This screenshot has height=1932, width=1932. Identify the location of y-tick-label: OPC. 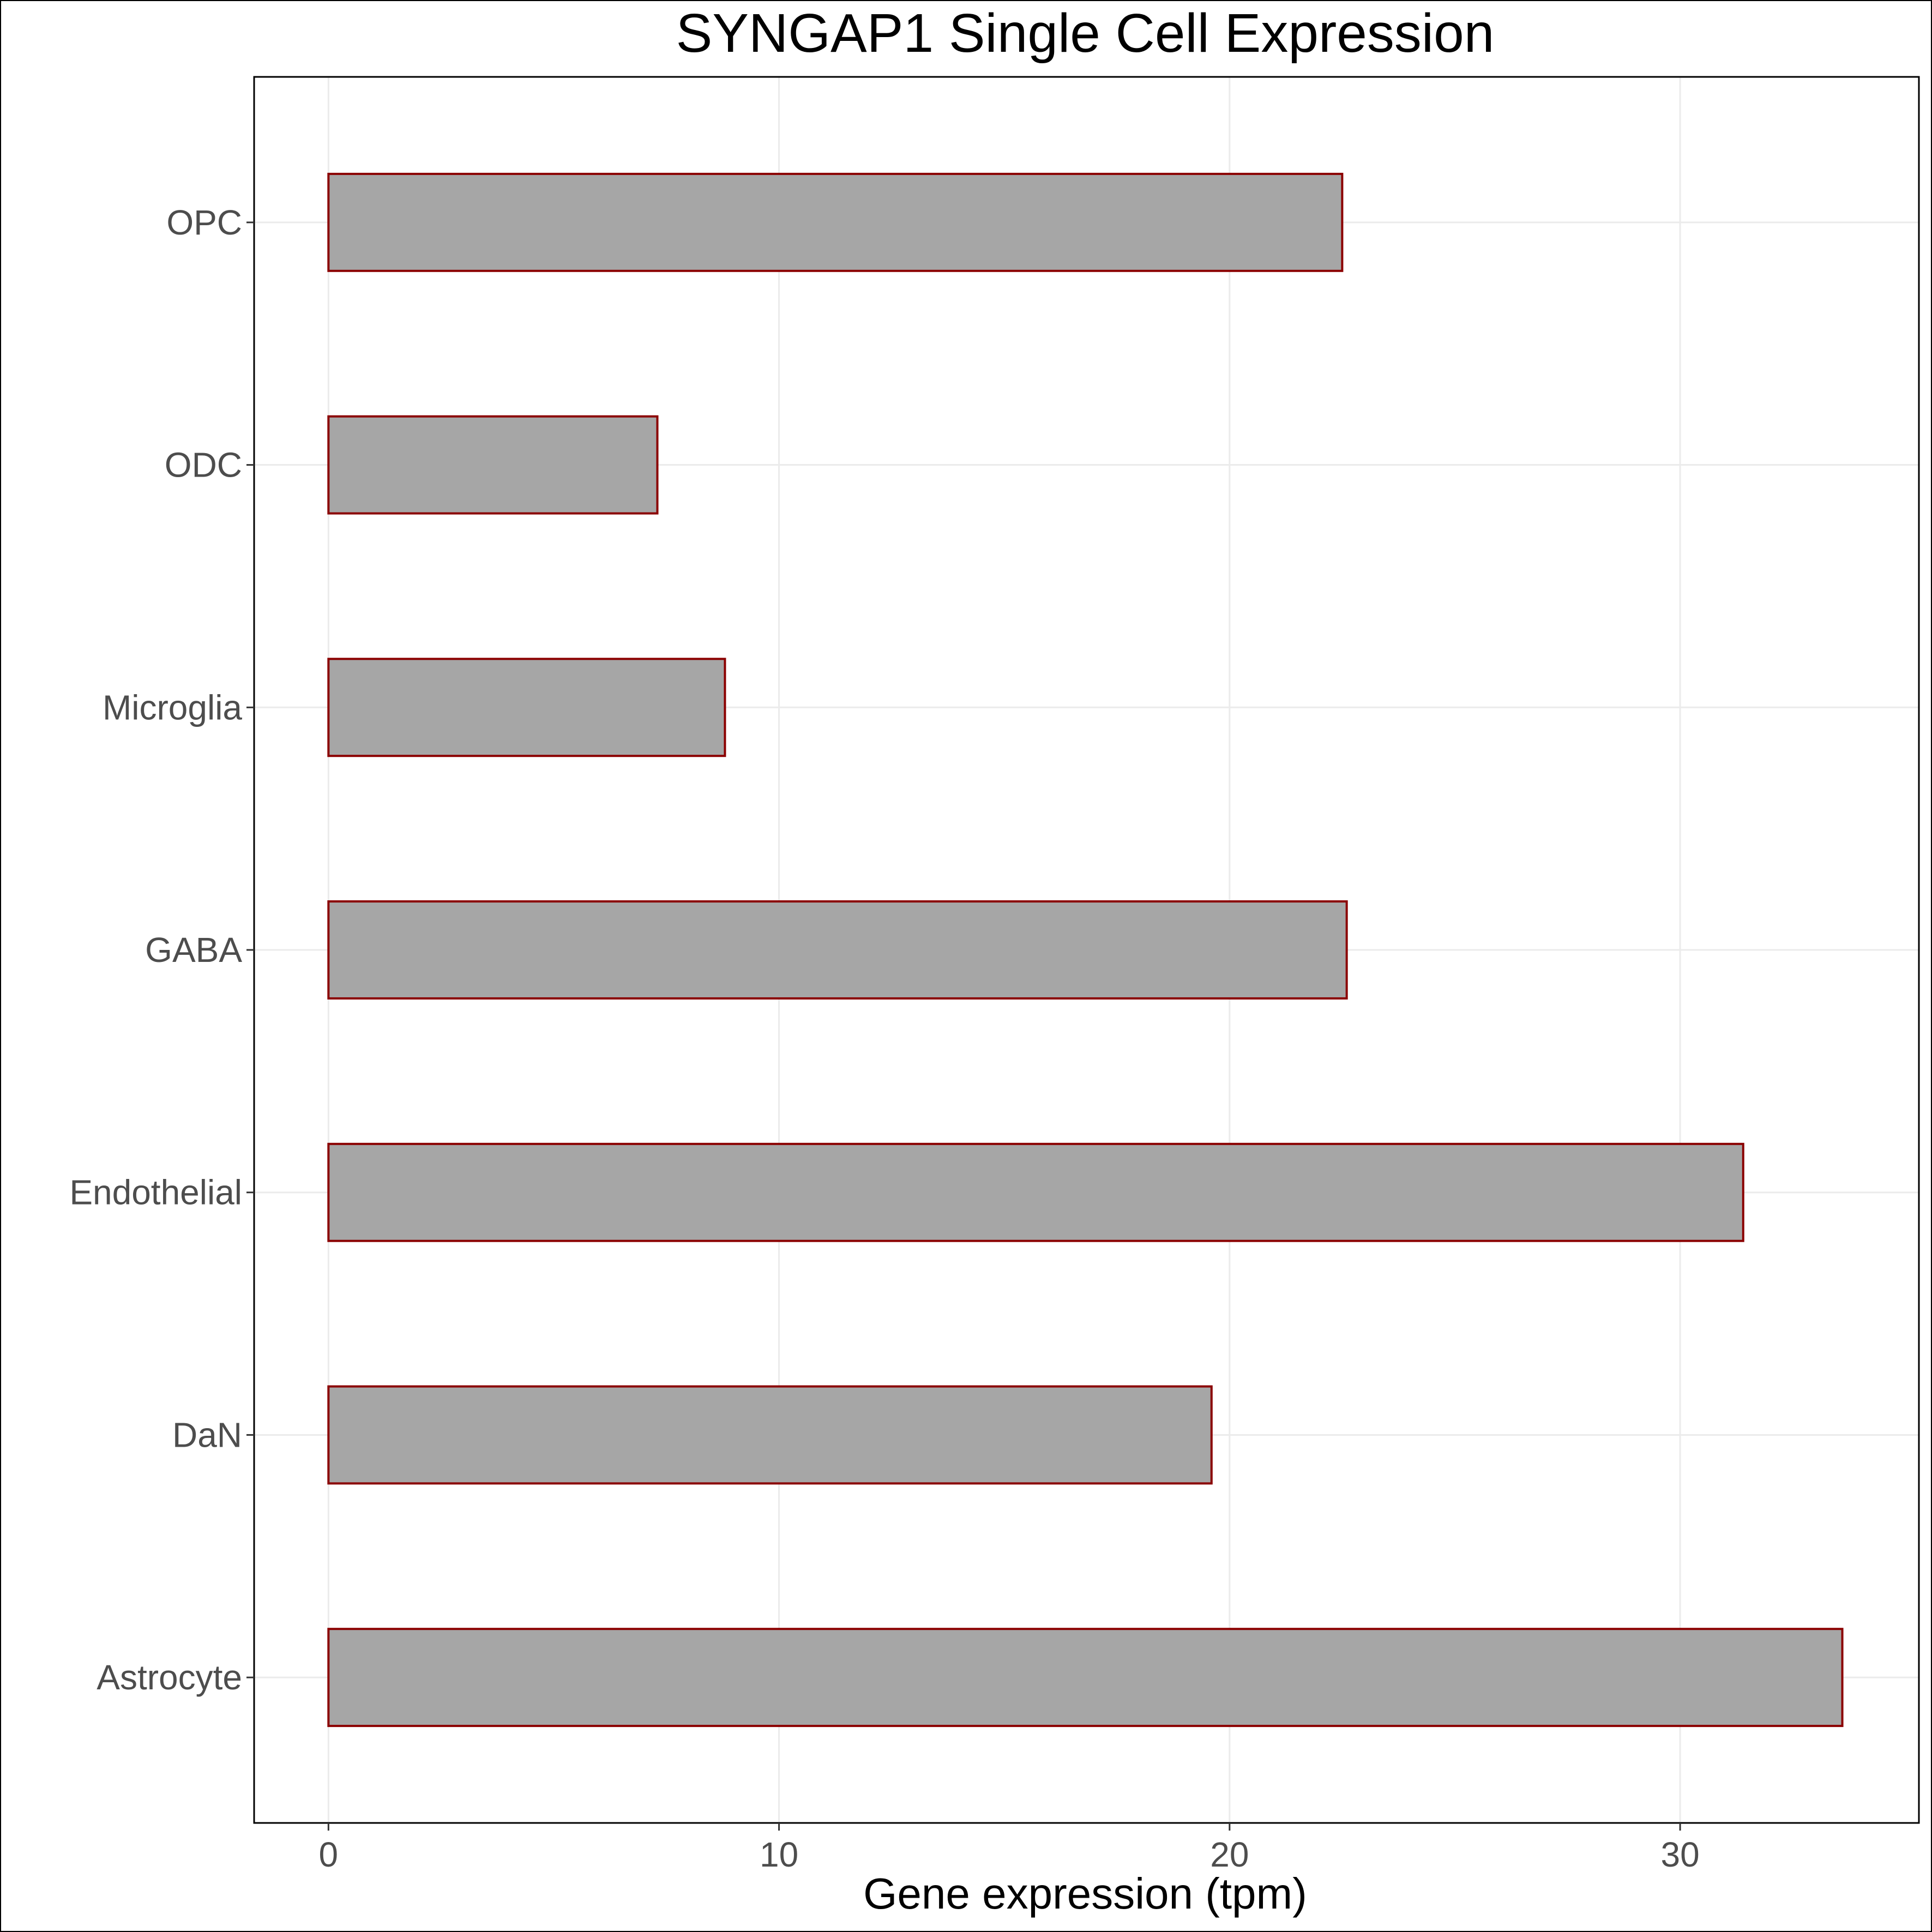
(204, 222).